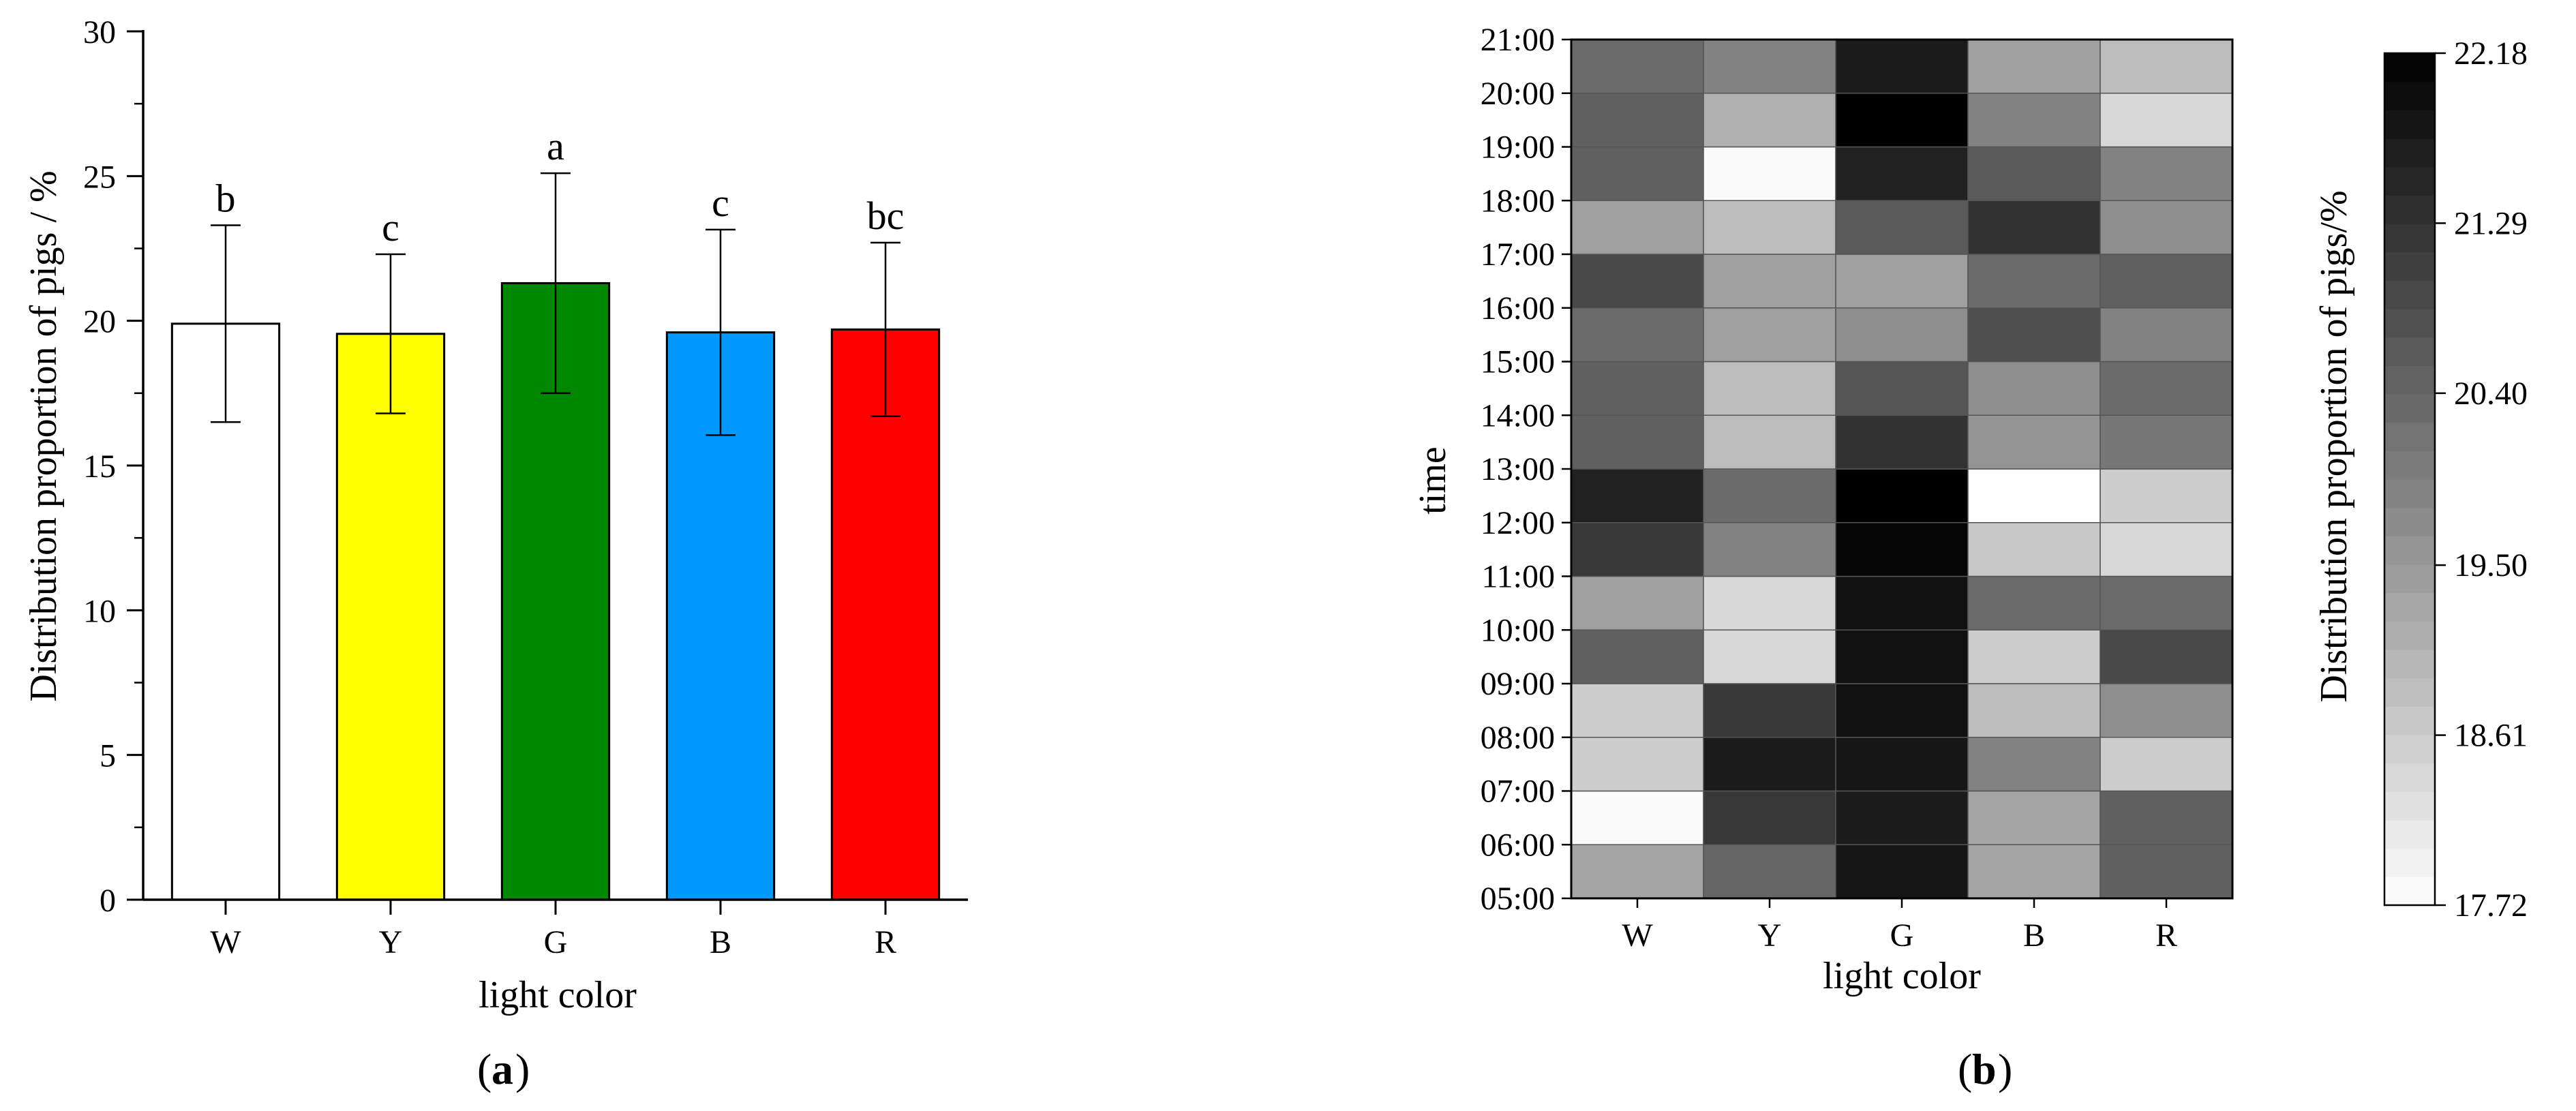  What do you see at coordinates (43, 435) in the screenshot?
I see `panel-a-y-axis-title: Distribution proportion of pigs / %` at bounding box center [43, 435].